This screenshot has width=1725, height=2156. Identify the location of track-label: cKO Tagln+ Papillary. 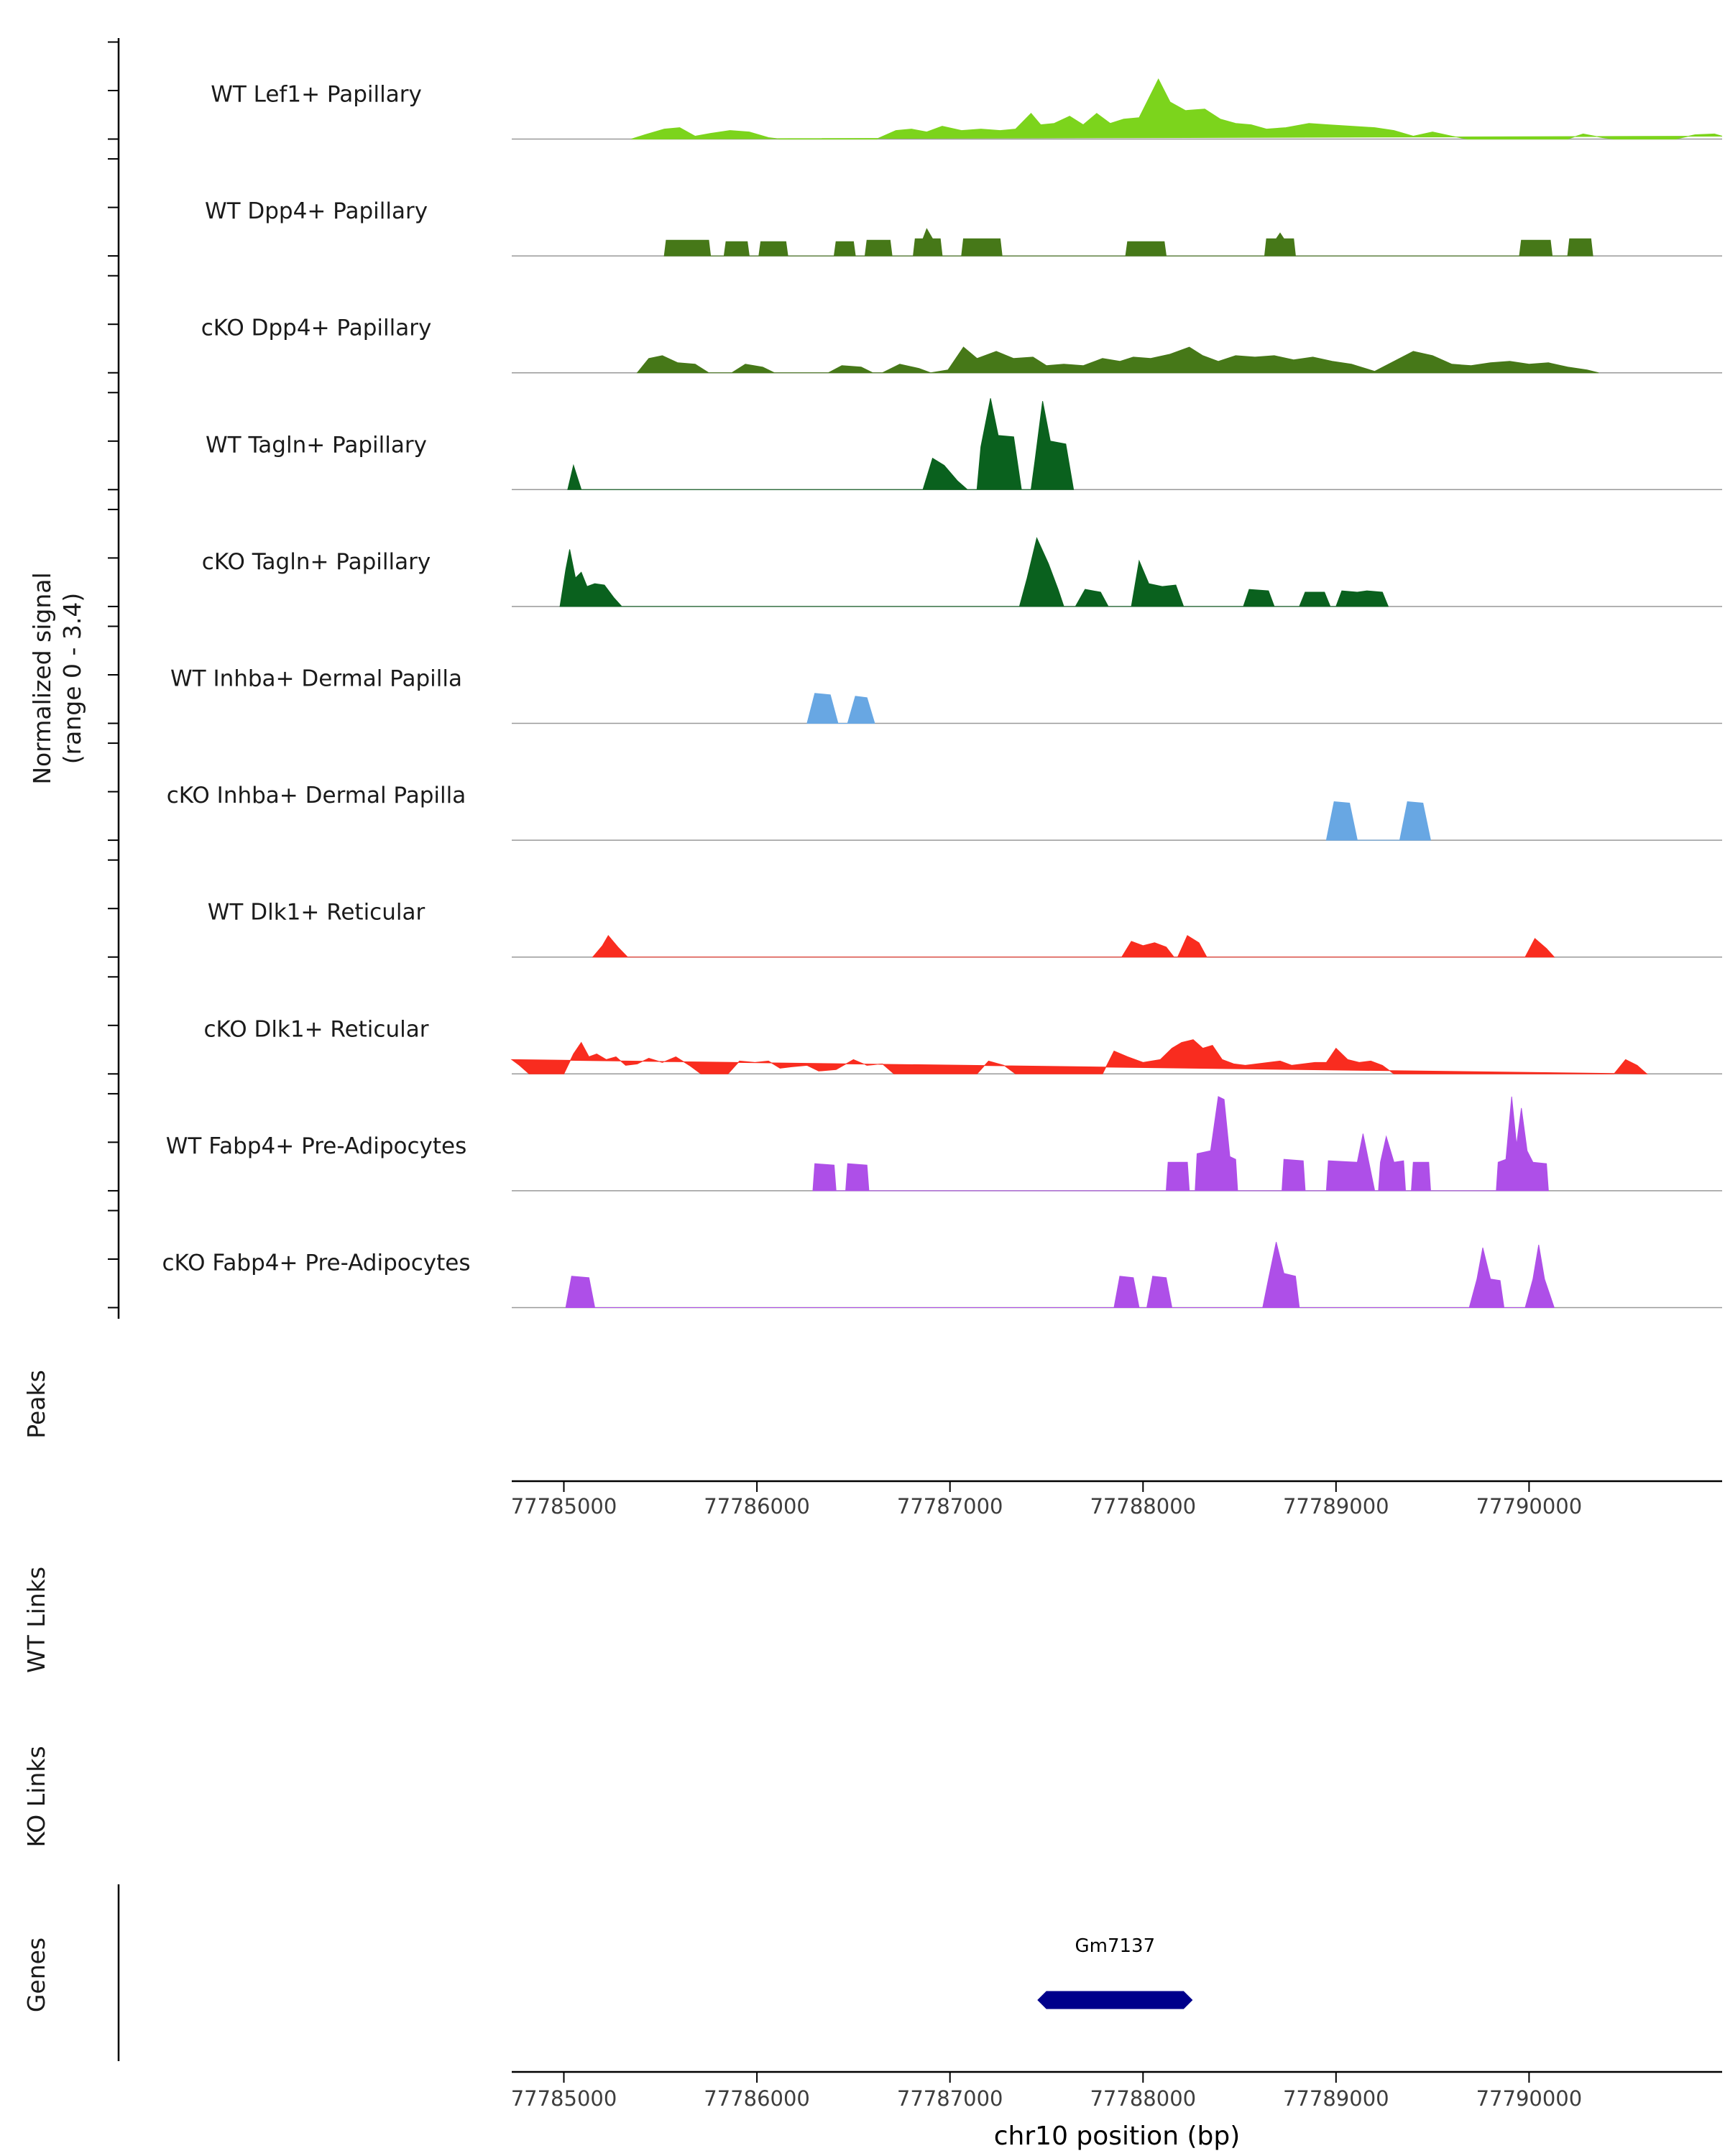
(316, 562).